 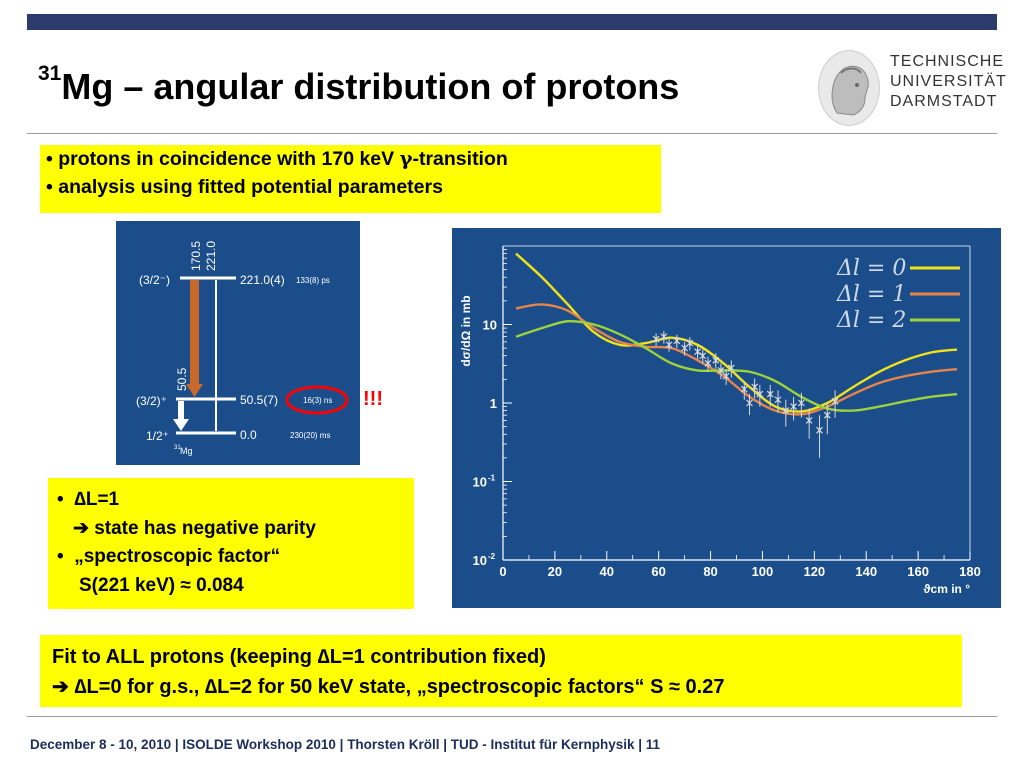 I want to click on university-logo: TECHNISCHE UNIVERSITÄT DARMSTADT, so click(x=905, y=88).